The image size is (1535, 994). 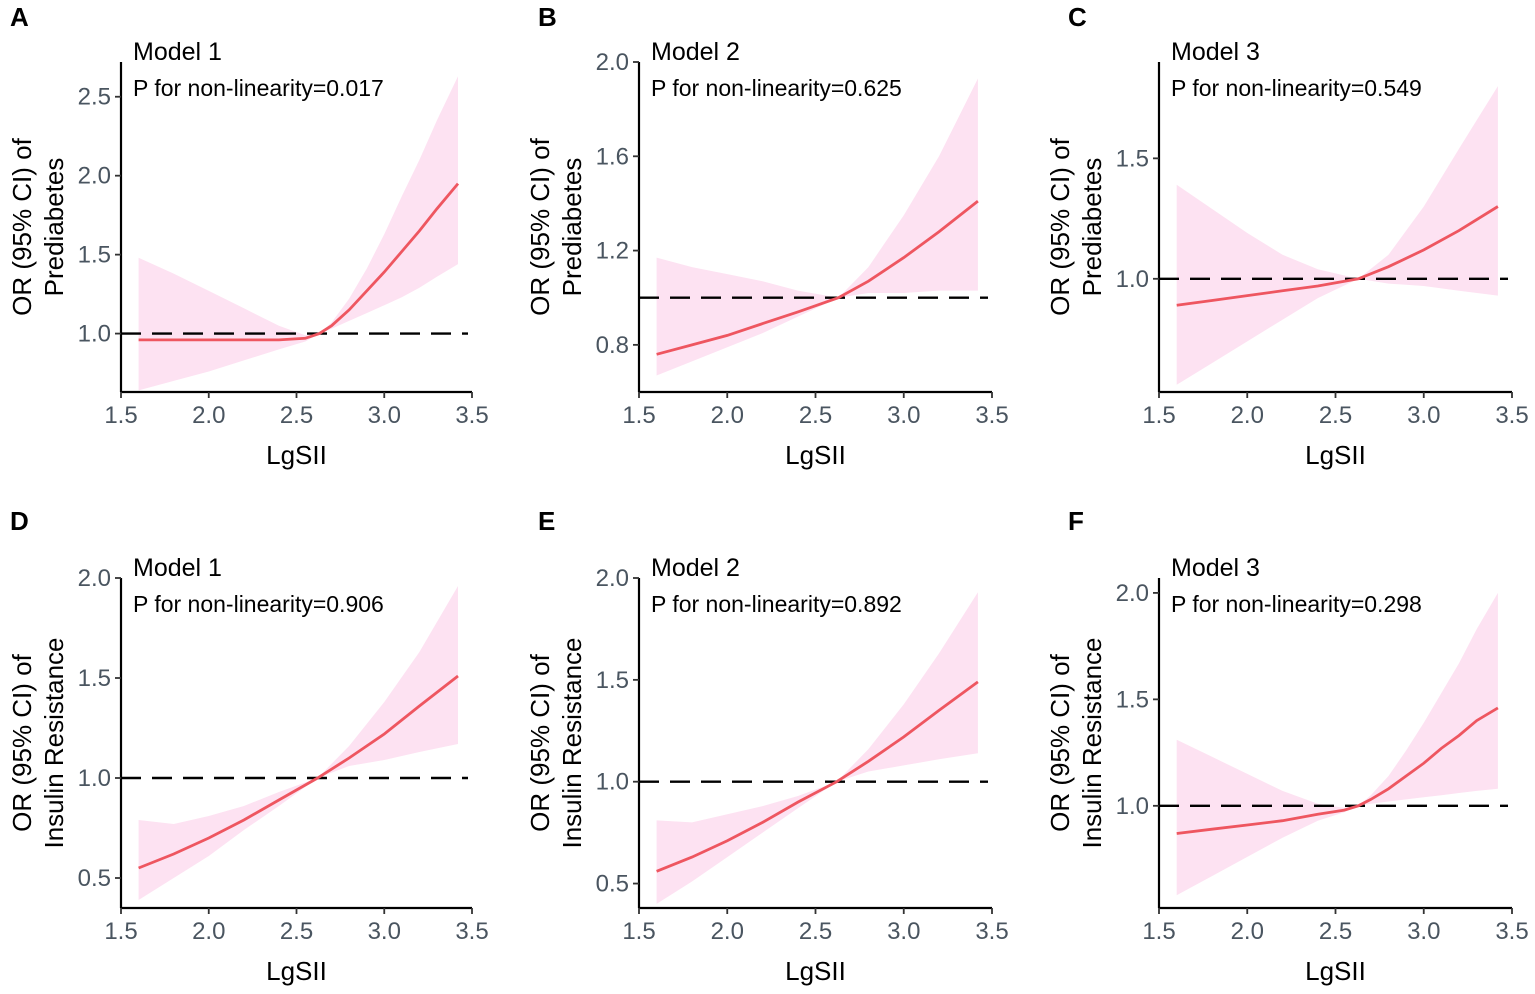 I want to click on panel-letter: E, so click(x=546, y=521).